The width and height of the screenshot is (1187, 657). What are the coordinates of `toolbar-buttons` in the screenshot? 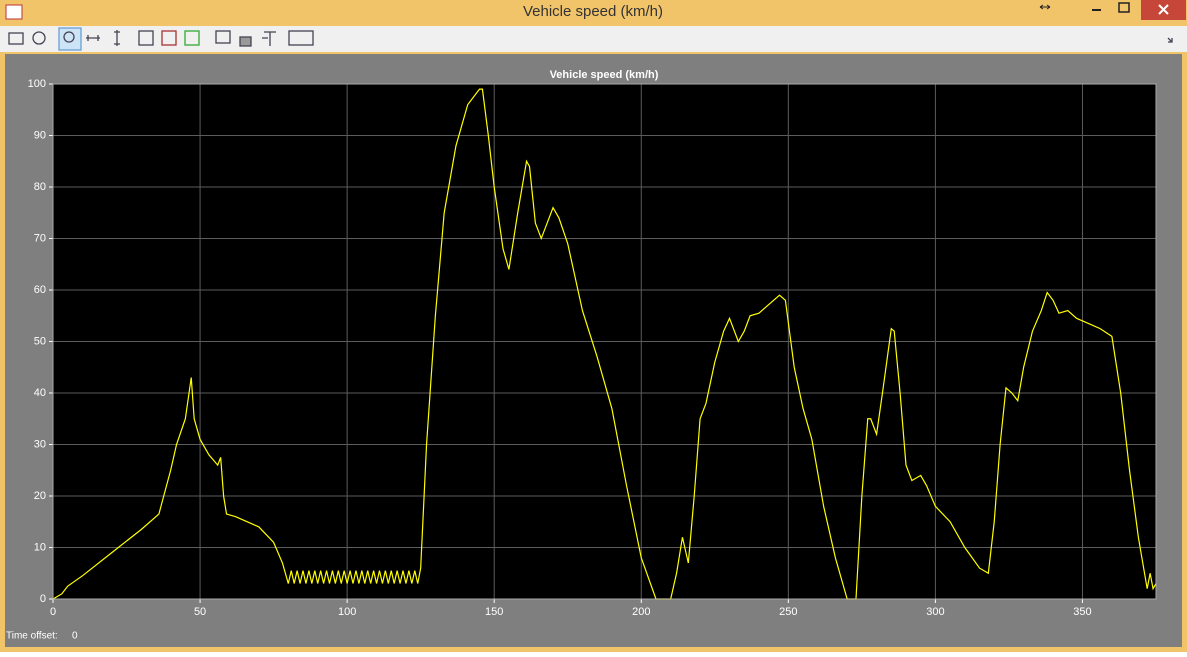 It's located at (590, 39).